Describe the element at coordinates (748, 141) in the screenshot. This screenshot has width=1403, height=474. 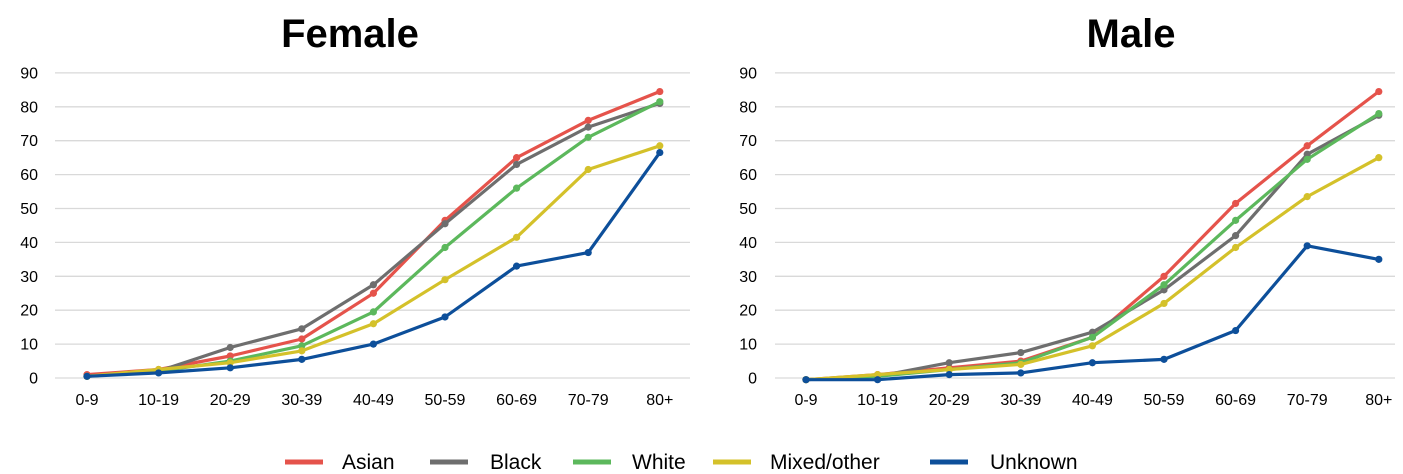
I see `male-y-tick-label: 70` at that location.